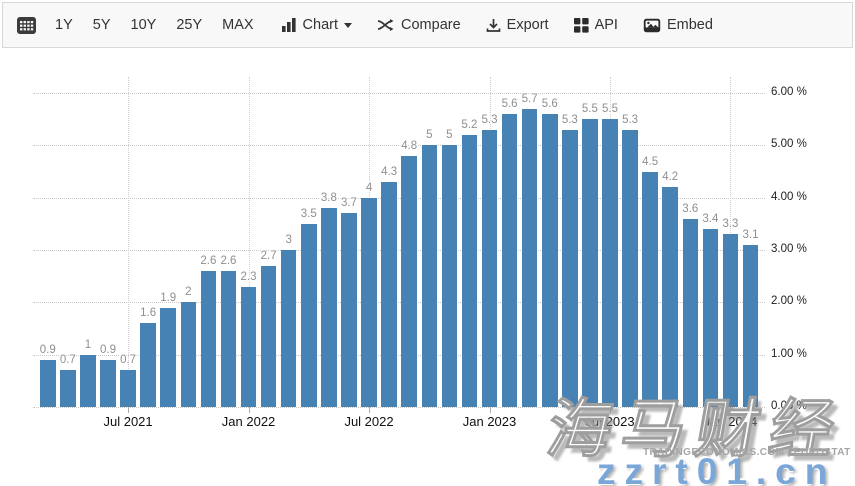 The width and height of the screenshot is (855, 486). Describe the element at coordinates (389, 171) in the screenshot. I see `bar-value-label: 4.3` at that location.